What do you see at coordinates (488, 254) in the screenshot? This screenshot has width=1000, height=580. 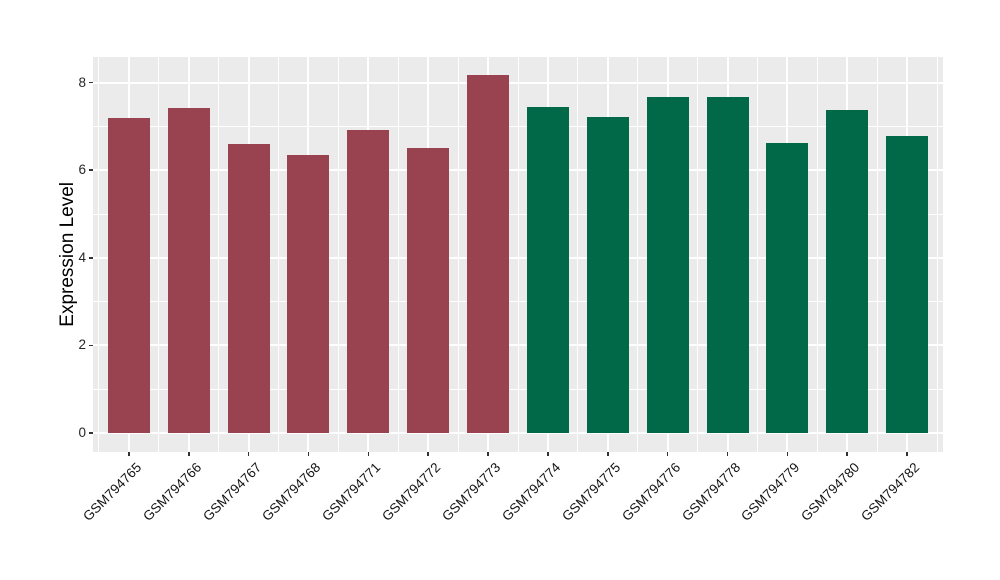 I see `bar-GSM794773` at bounding box center [488, 254].